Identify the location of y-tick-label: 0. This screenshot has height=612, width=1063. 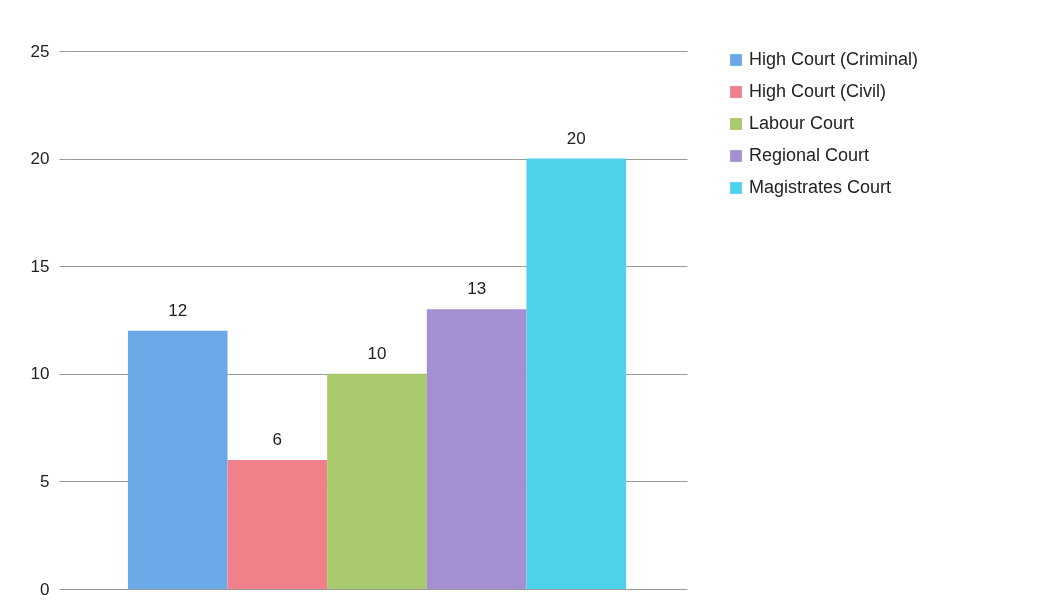
(45, 589).